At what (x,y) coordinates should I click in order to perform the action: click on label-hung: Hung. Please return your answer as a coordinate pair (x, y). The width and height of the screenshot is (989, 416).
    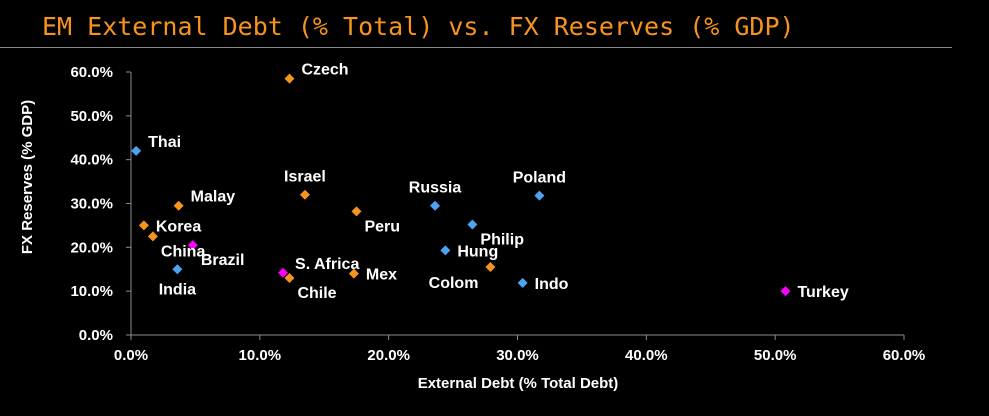
    Looking at the image, I should click on (477, 251).